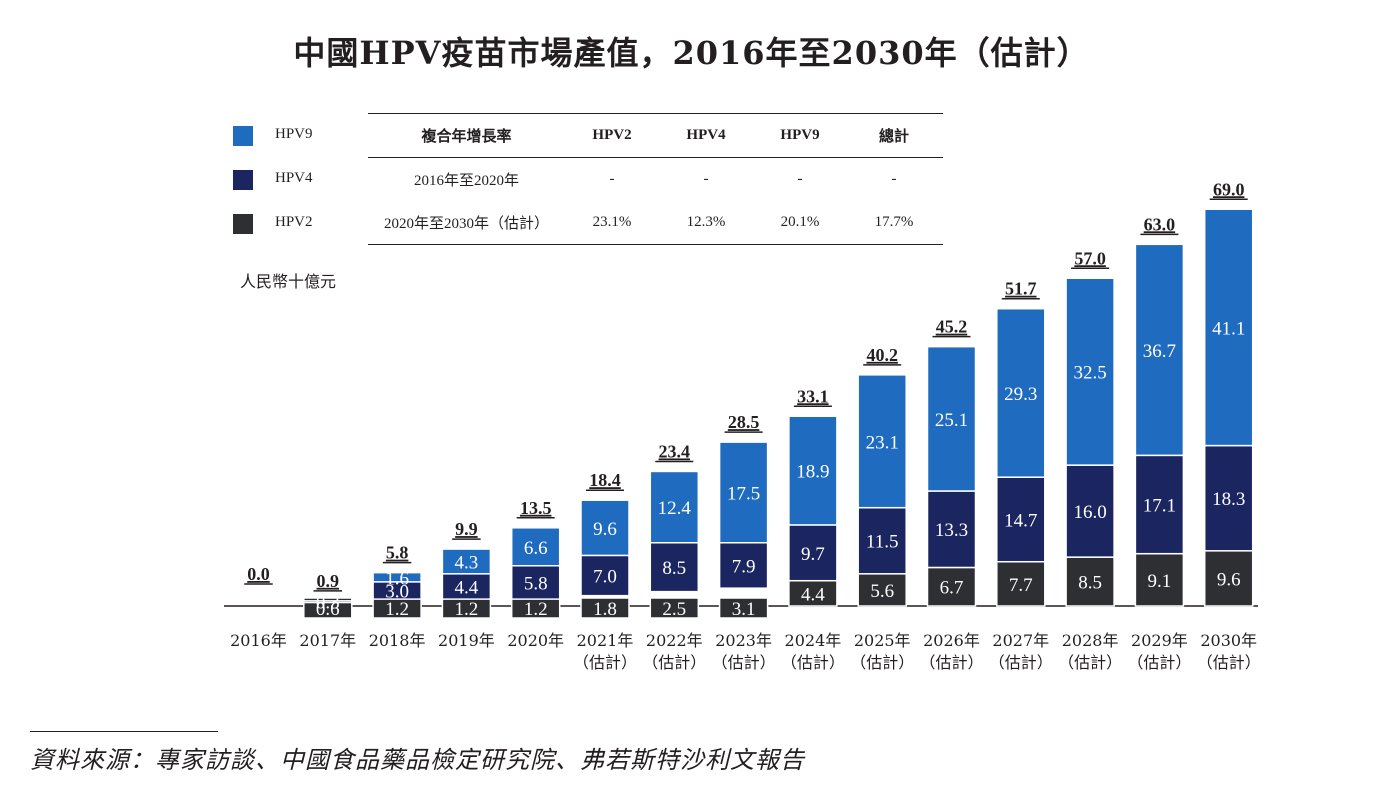 Image resolution: width=1383 pixels, height=789 pixels. Describe the element at coordinates (328, 603) in the screenshot. I see `segment-value-label: 0.3` at that location.